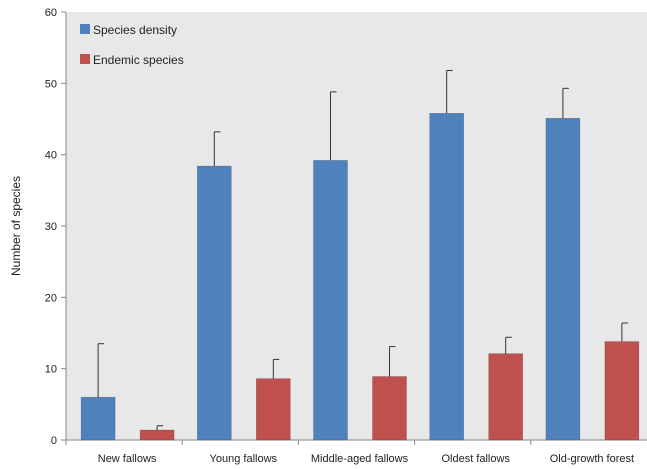  What do you see at coordinates (51, 370) in the screenshot?
I see `y-tick-label: 10` at bounding box center [51, 370].